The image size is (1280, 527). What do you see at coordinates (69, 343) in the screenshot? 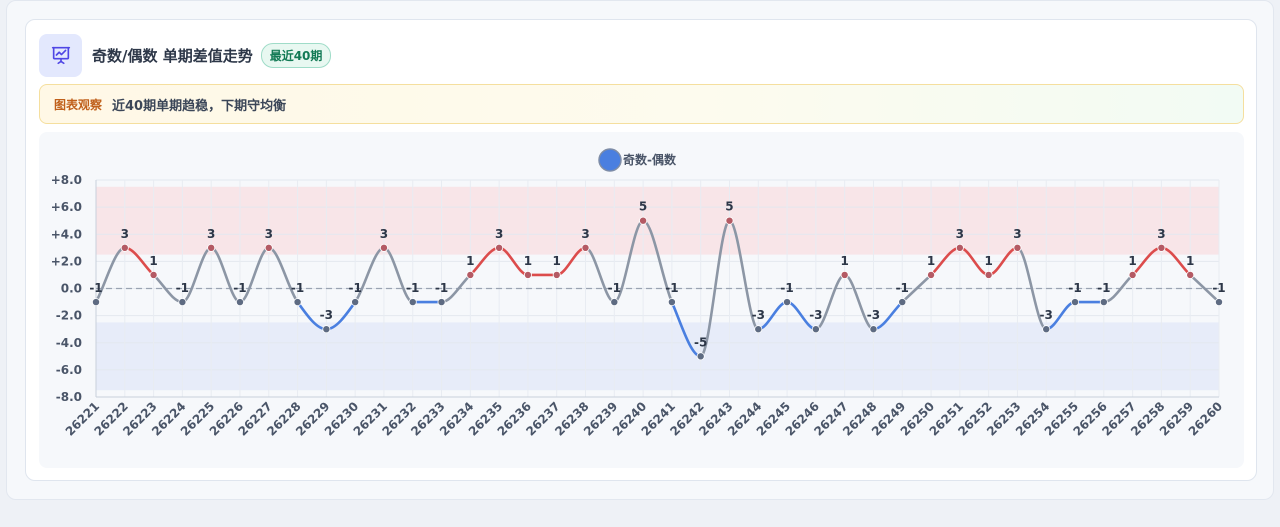
I see `y-tick-label: -4.0` at bounding box center [69, 343].